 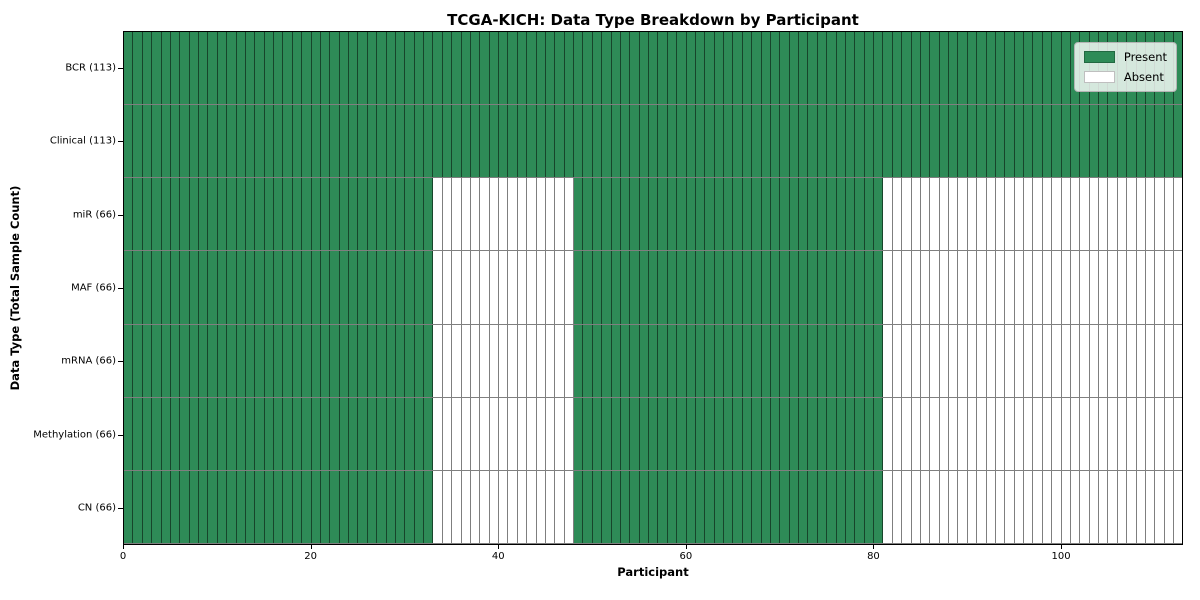 What do you see at coordinates (82, 141) in the screenshot?
I see `y-tick-label-Clinical: Clinical (113)` at bounding box center [82, 141].